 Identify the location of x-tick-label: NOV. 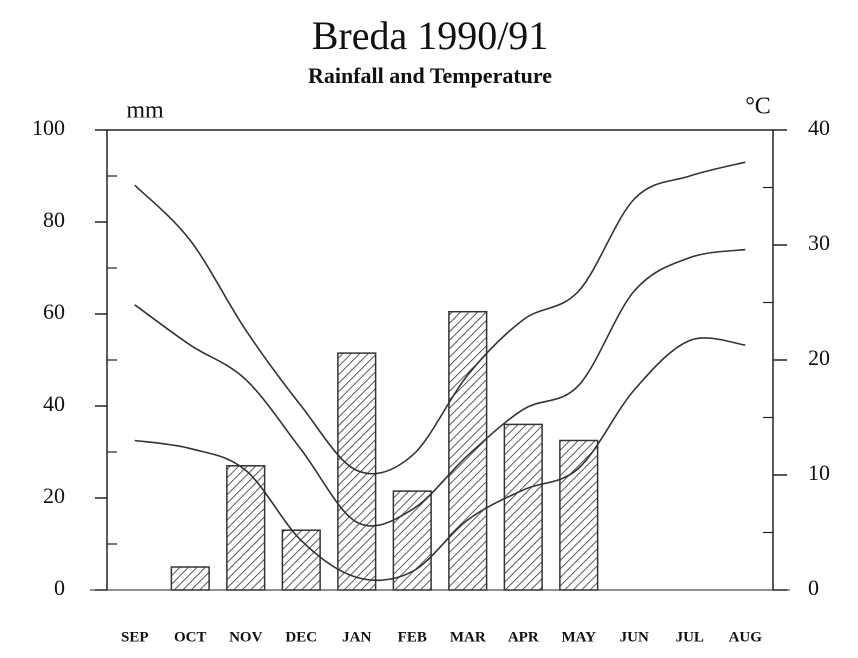
(246, 637).